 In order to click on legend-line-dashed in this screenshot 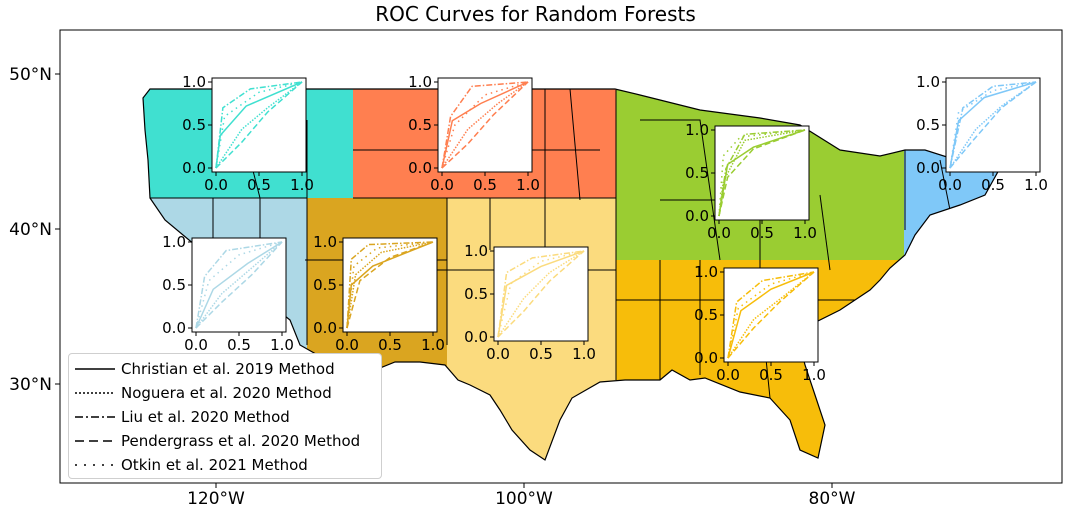, I will do `click(95, 441)`.